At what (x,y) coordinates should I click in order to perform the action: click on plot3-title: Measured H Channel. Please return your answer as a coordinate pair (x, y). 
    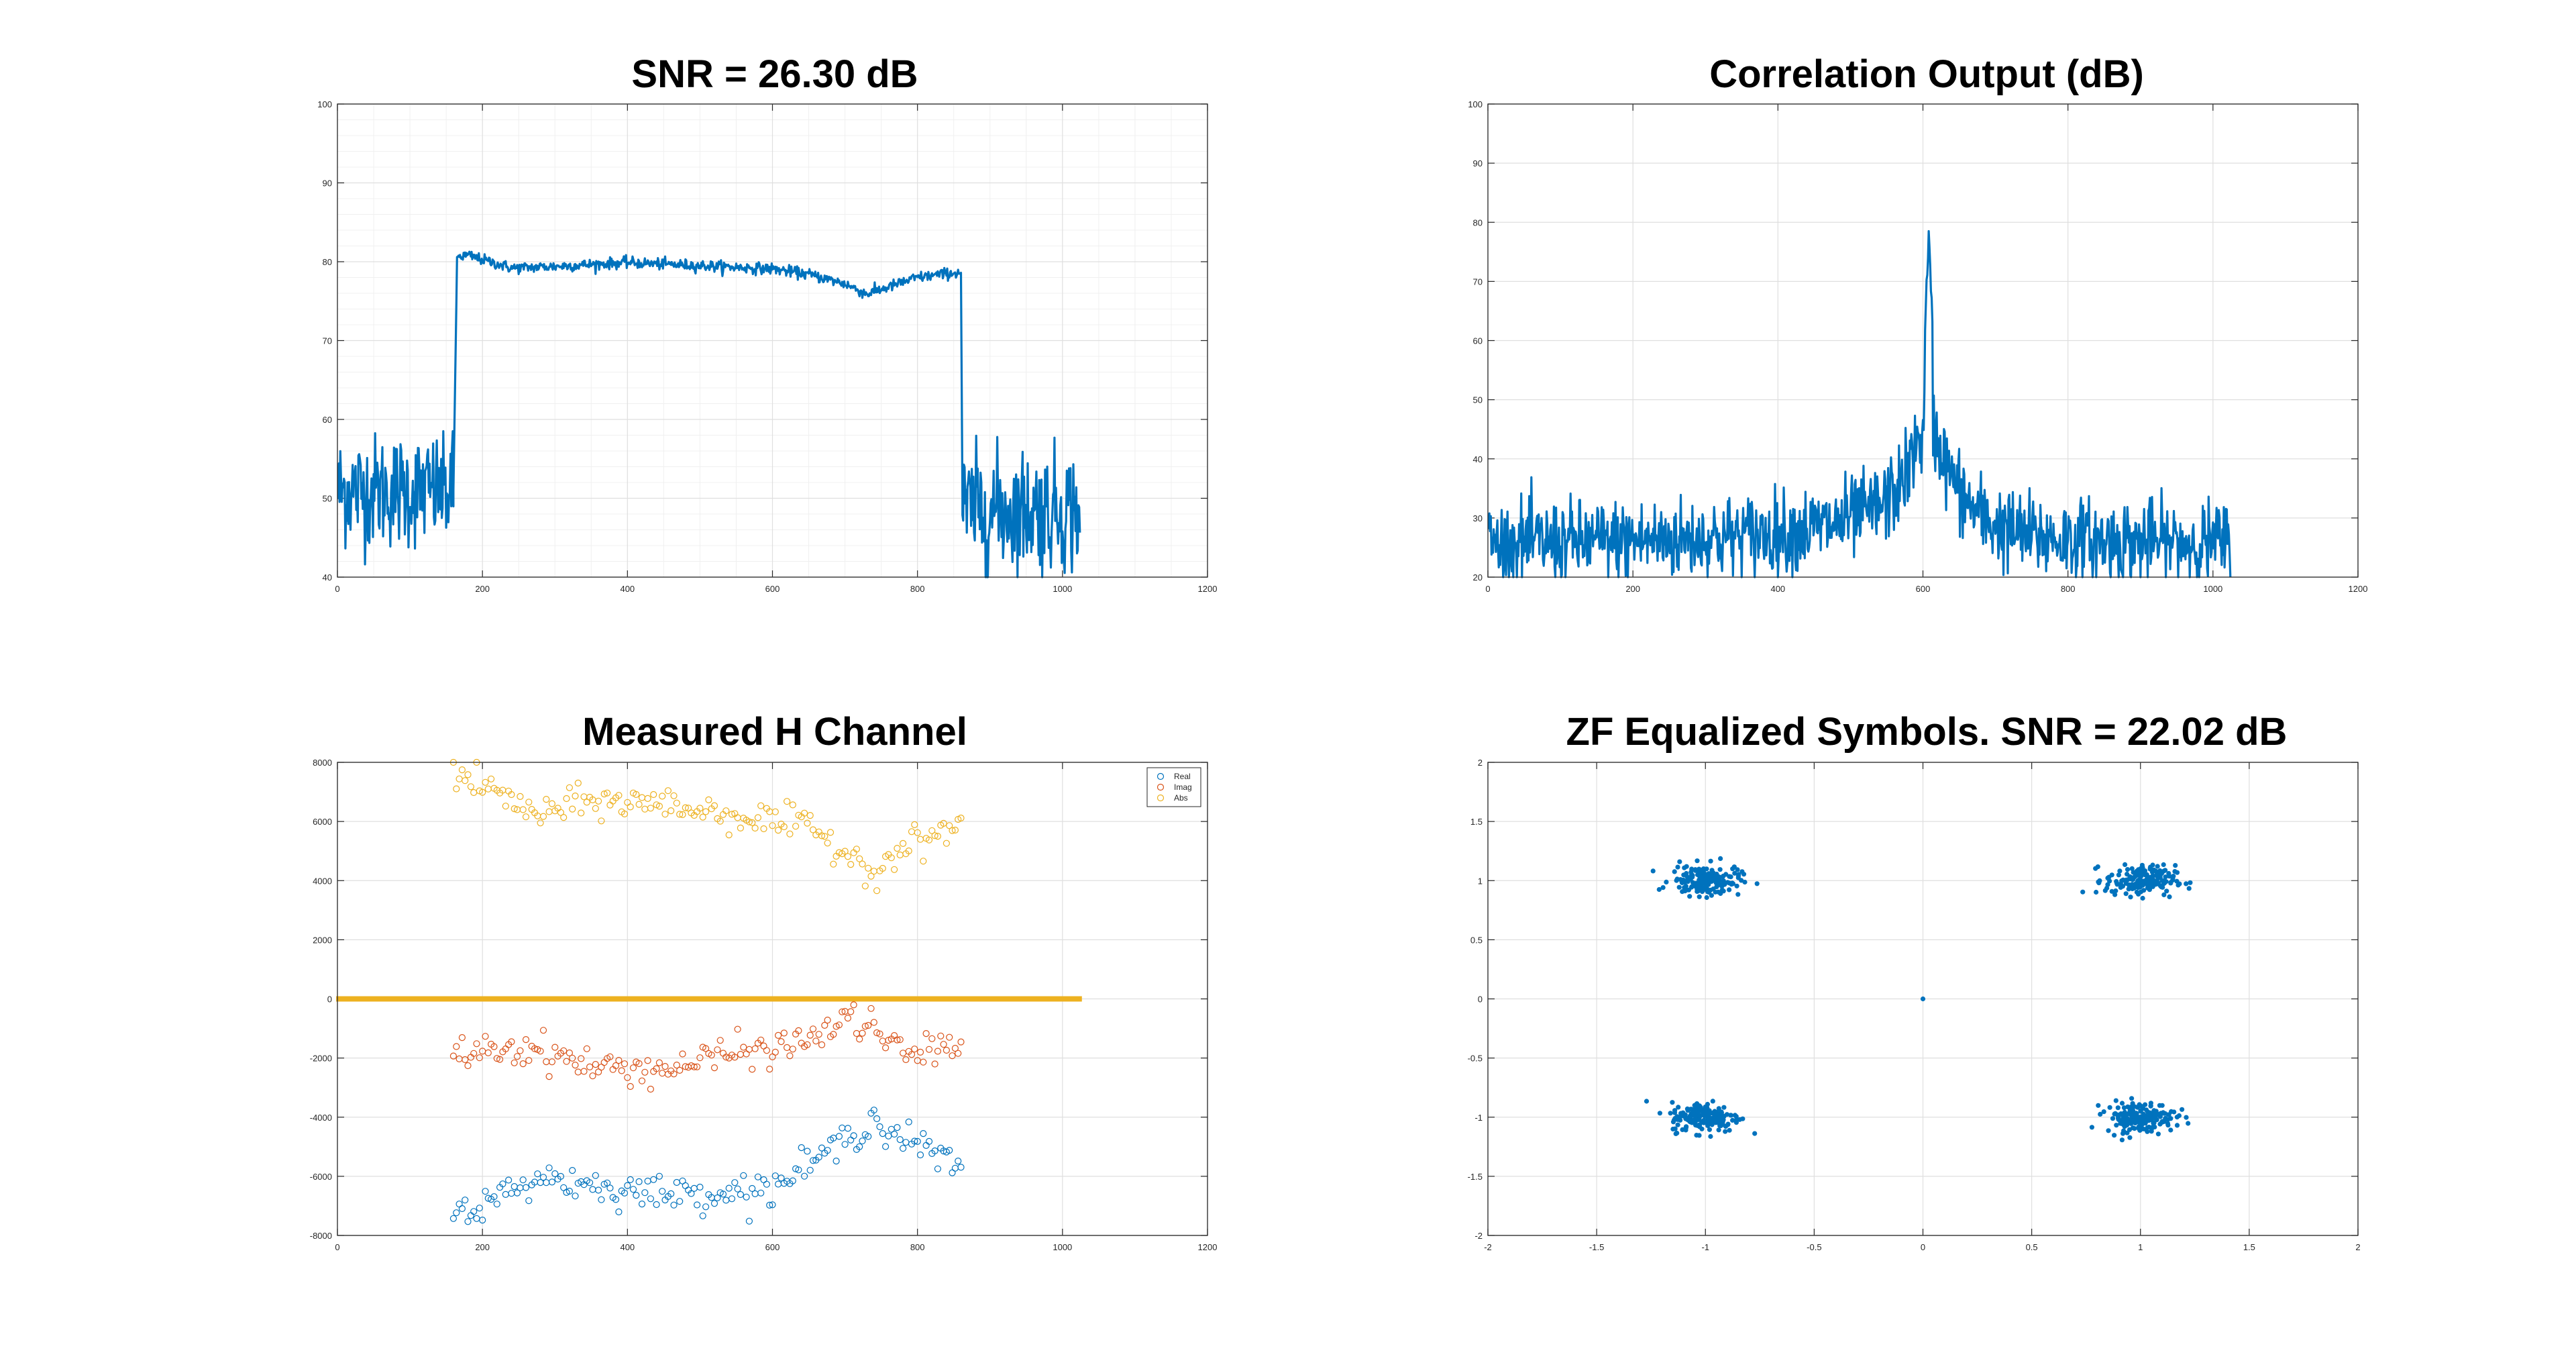
    Looking at the image, I should click on (774, 732).